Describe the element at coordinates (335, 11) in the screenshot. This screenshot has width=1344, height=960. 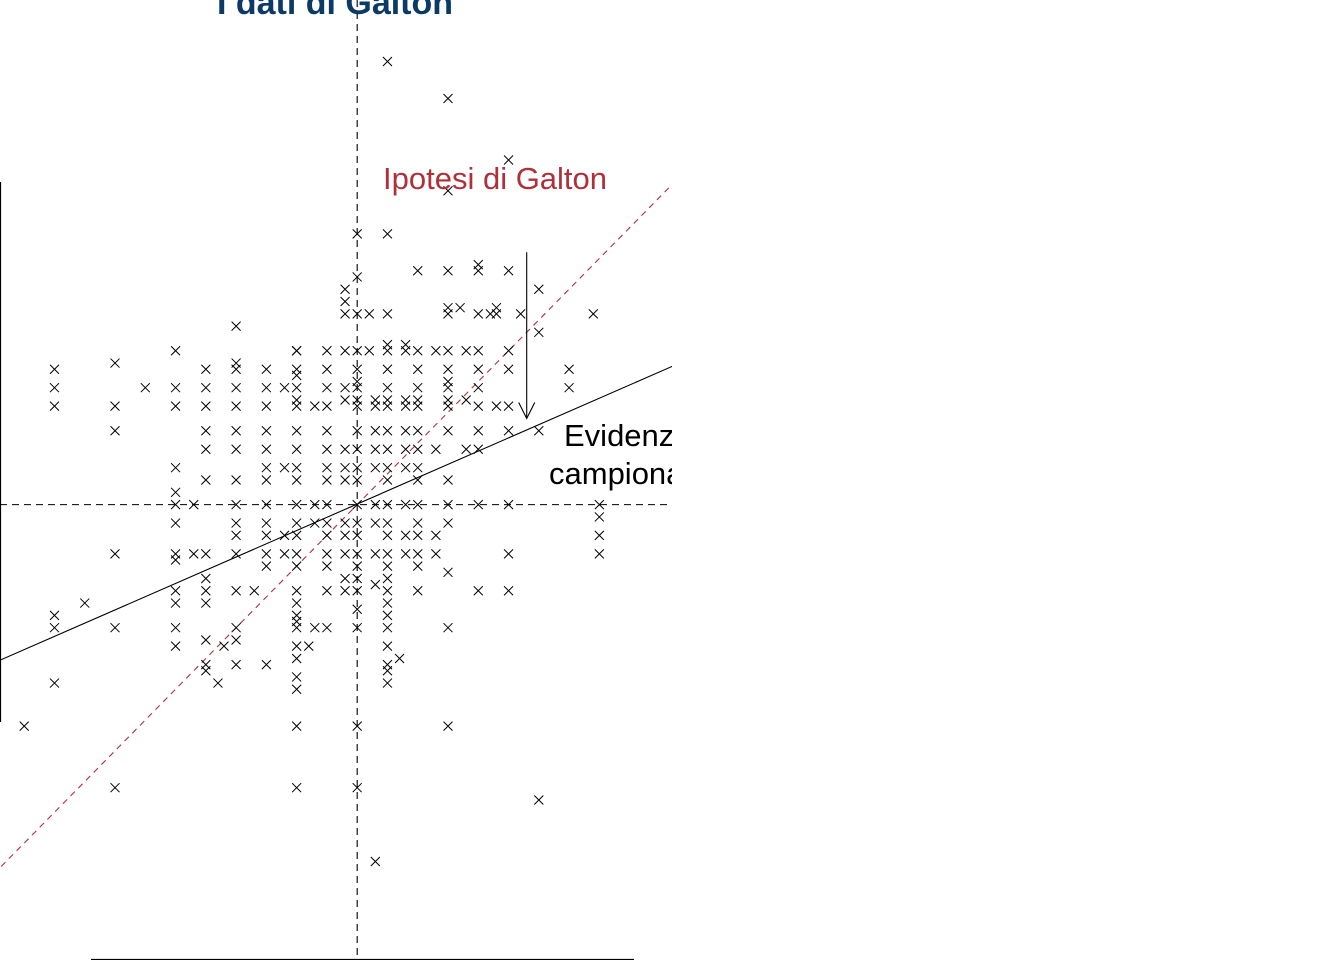
I see `chart-title: I dati di Galton` at that location.